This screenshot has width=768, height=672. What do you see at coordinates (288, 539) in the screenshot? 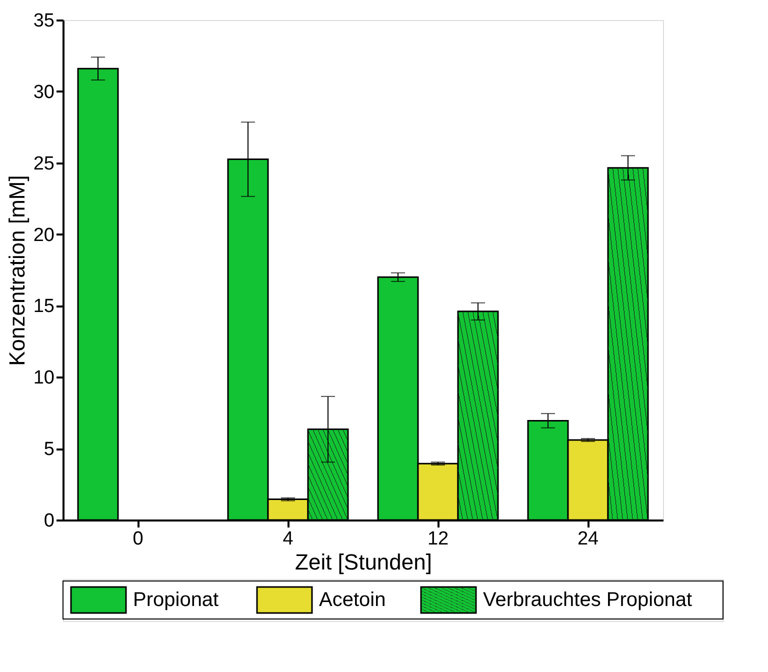
I see `x-tick-label: 4` at bounding box center [288, 539].